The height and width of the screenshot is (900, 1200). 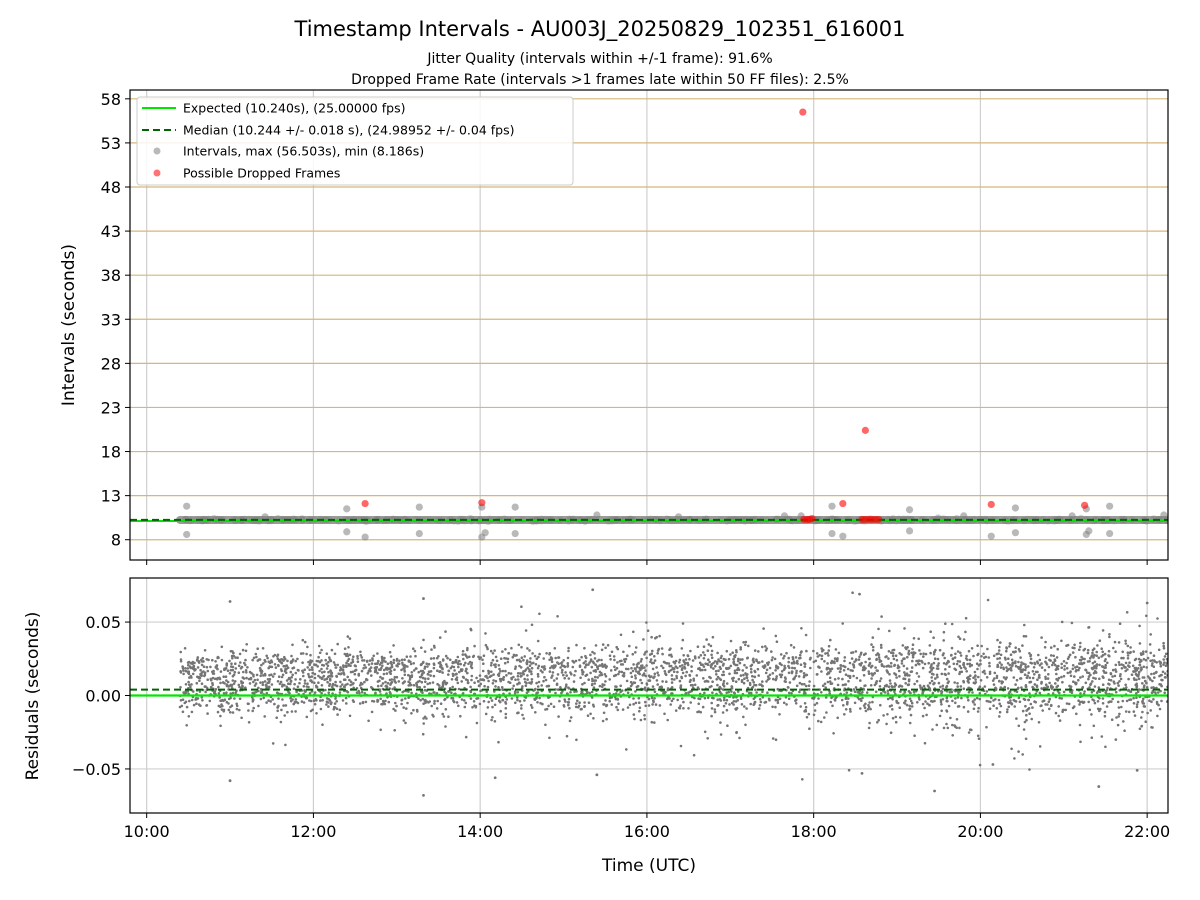 I want to click on intervals-y-tick-label: 33, so click(x=111, y=319).